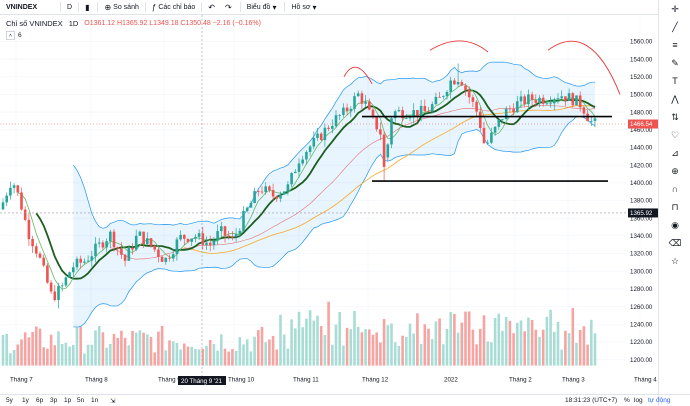 This screenshot has height=406, width=690. I want to click on star-icon: ☆, so click(675, 260).